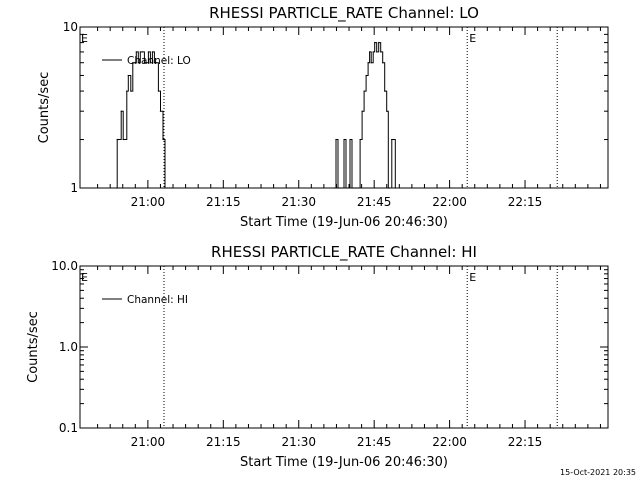 This screenshot has width=640, height=480. Describe the element at coordinates (68, 428) in the screenshot. I see `y-tick-label: 0.1` at that location.